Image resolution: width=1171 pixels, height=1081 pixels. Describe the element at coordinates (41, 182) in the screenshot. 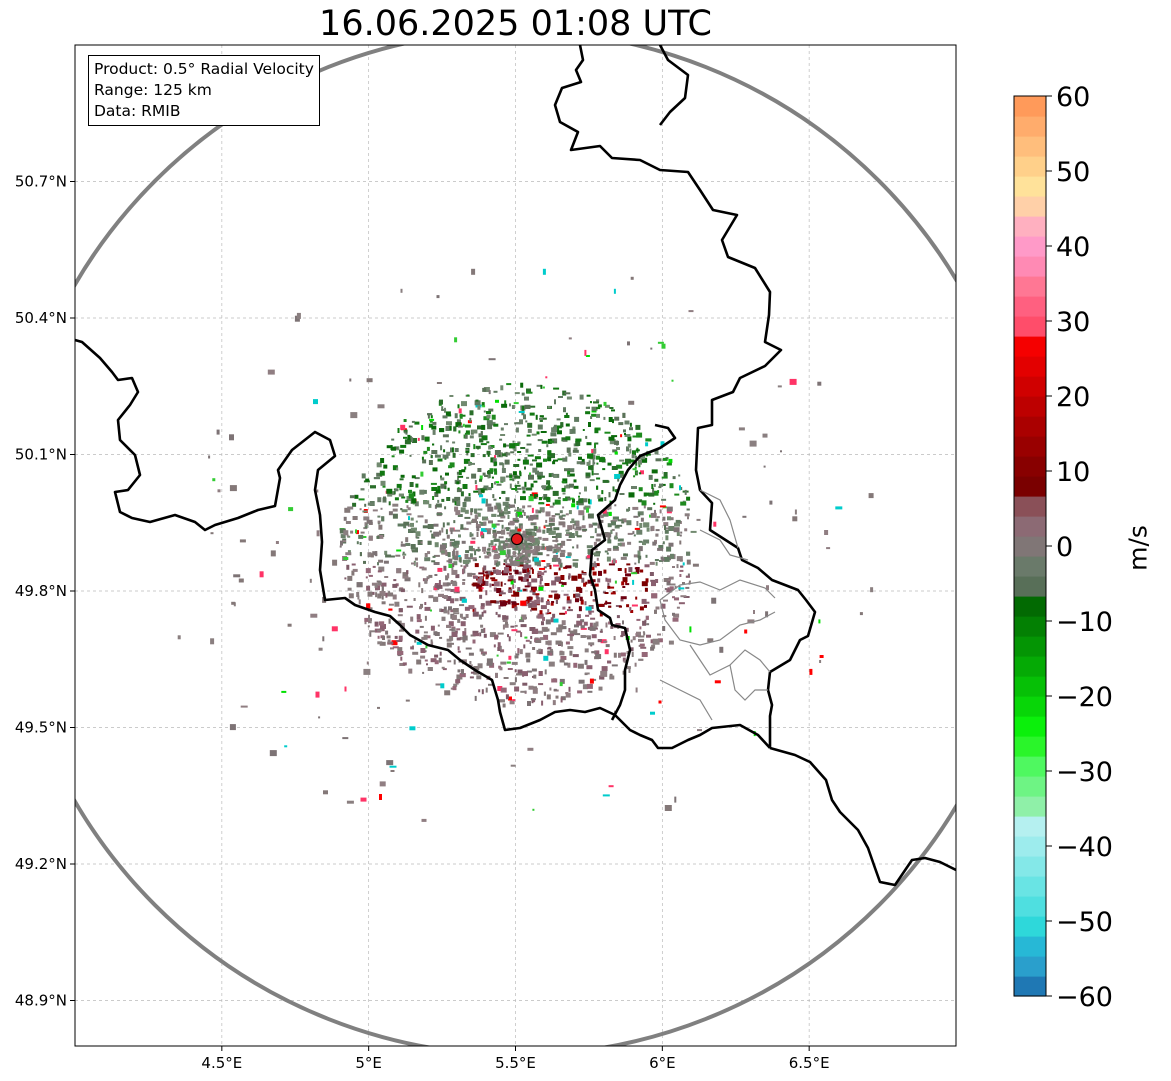

I see `lat-tick-label: 50.7°N` at that location.